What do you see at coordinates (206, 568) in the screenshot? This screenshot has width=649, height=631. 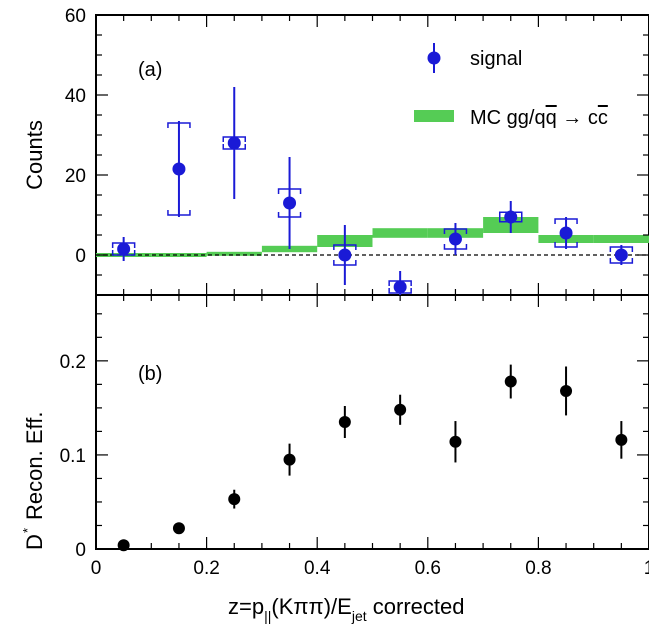 I see `x-tick-label: 0.2` at bounding box center [206, 568].